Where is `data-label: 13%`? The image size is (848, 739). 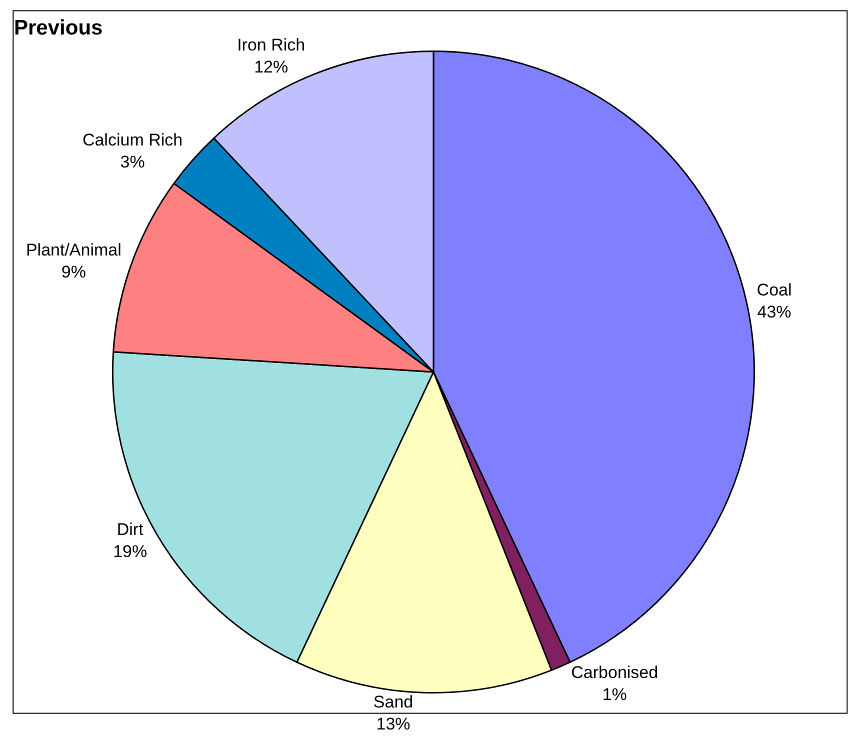 data-label: 13% is located at coordinates (393, 724).